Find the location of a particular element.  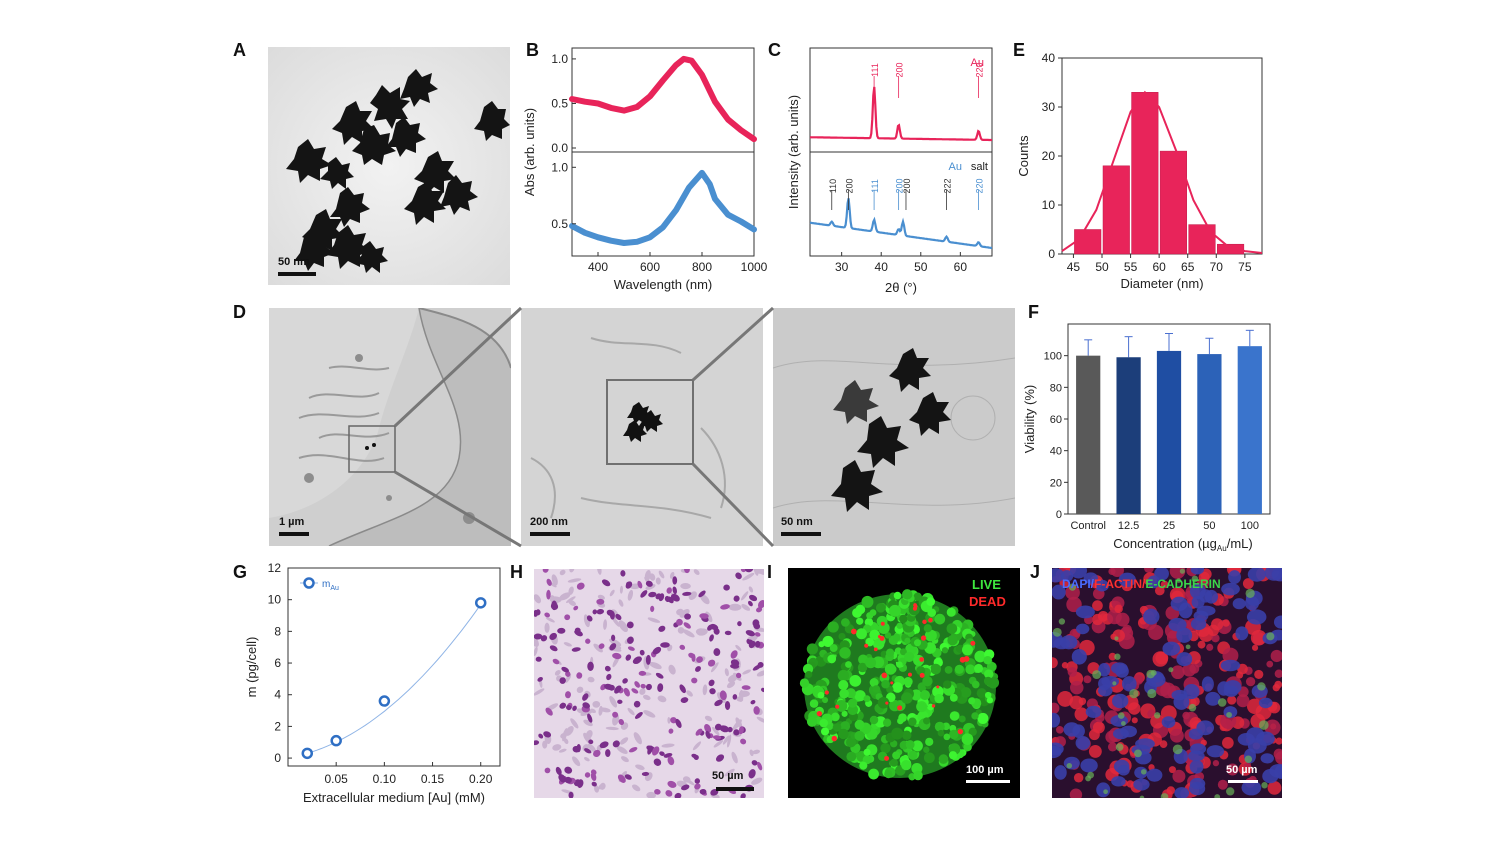

x-tick-label-f-1: 12.5 is located at coordinates (1128, 526).